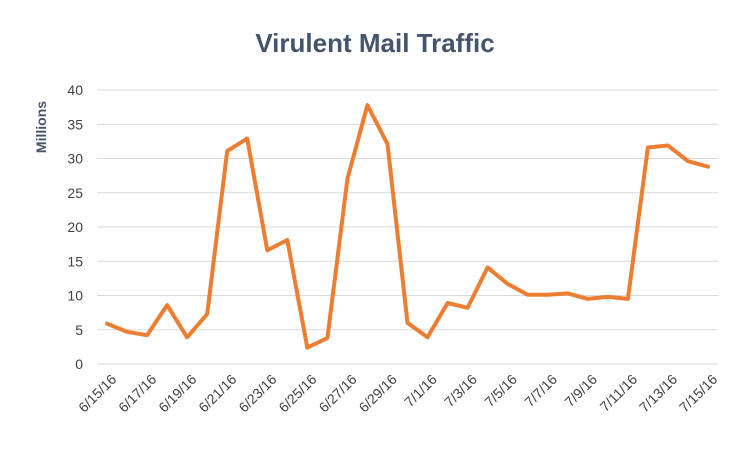 The height and width of the screenshot is (450, 750). I want to click on x-tick-label: 7/1/16, so click(420, 390).